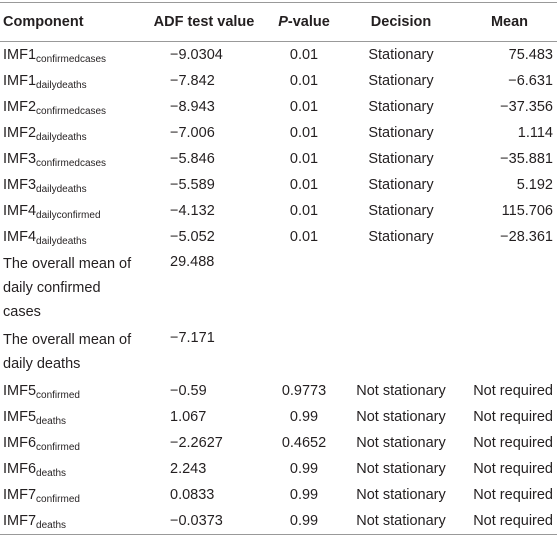 The height and width of the screenshot is (553, 557). Describe the element at coordinates (204, 22) in the screenshot. I see `header-cell: ADF test value` at that location.